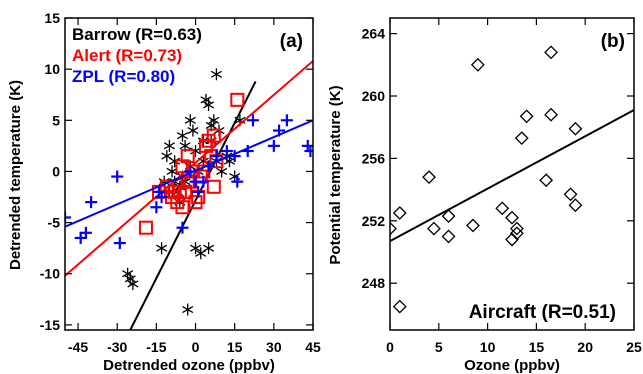 This screenshot has width=643, height=374. I want to click on x-tick-label: 25, so click(634, 347).